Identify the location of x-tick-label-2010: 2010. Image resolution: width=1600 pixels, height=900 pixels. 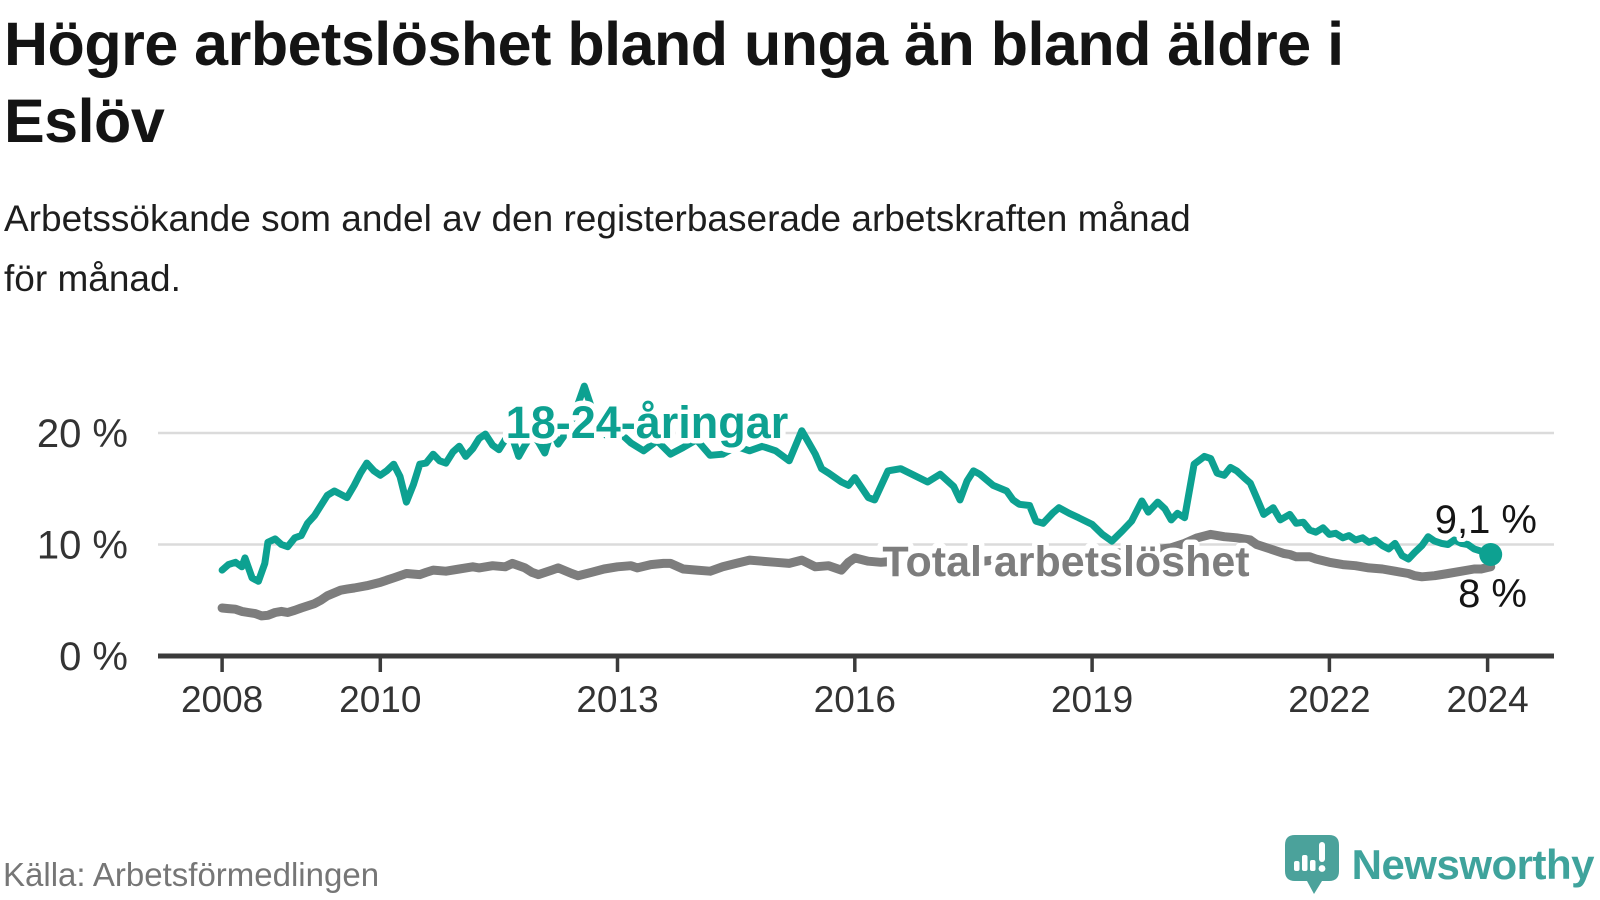
(380, 699).